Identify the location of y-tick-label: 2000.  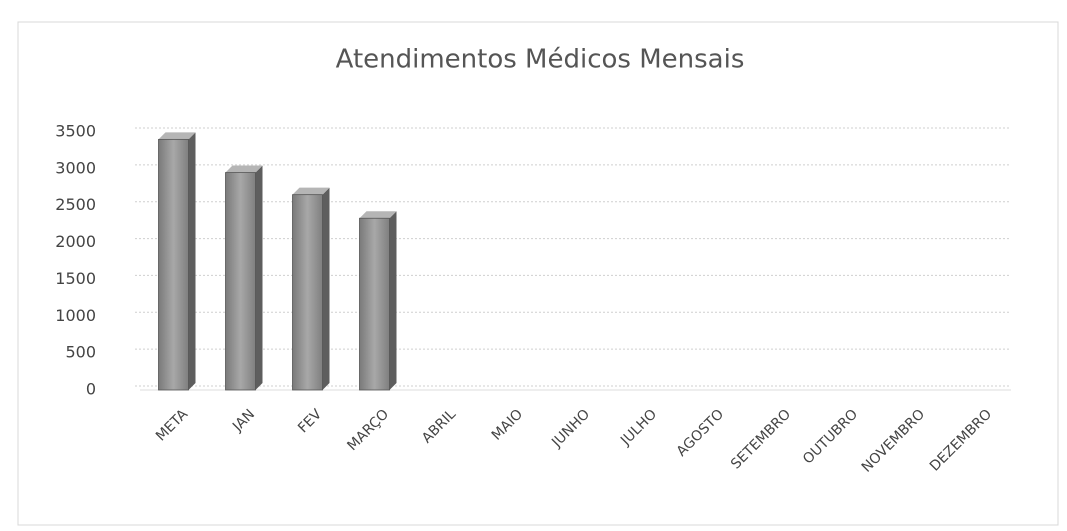
(75, 241).